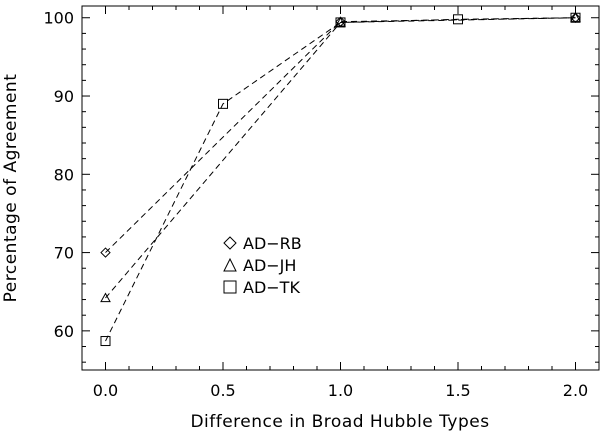 This screenshot has width=603, height=433. I want to click on legend-marker-diamond, so click(230, 243).